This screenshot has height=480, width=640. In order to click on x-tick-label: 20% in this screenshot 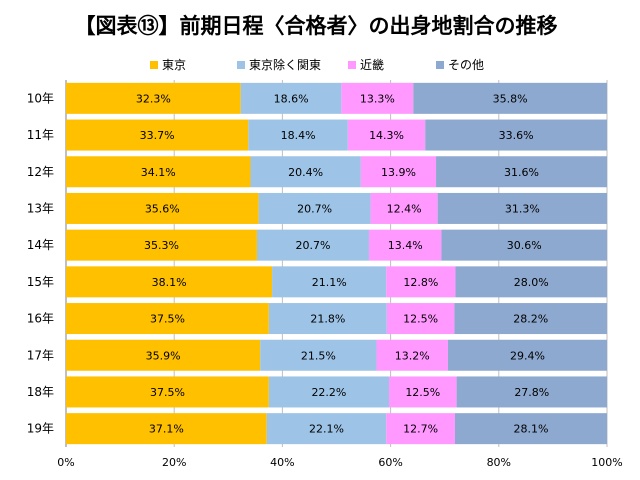, I will do `click(174, 462)`.